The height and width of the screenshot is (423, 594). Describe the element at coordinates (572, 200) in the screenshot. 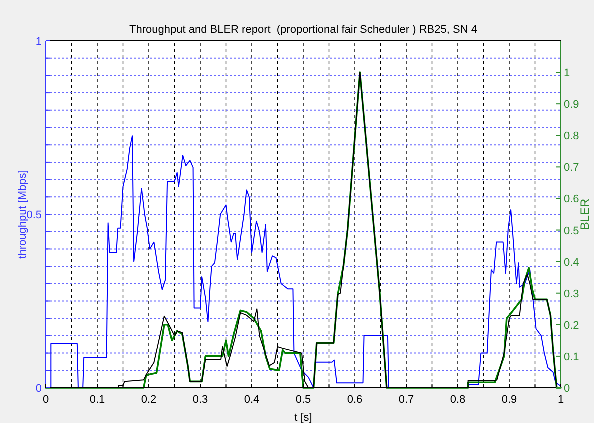

I see `y2-tick-label: 0.6` at that location.